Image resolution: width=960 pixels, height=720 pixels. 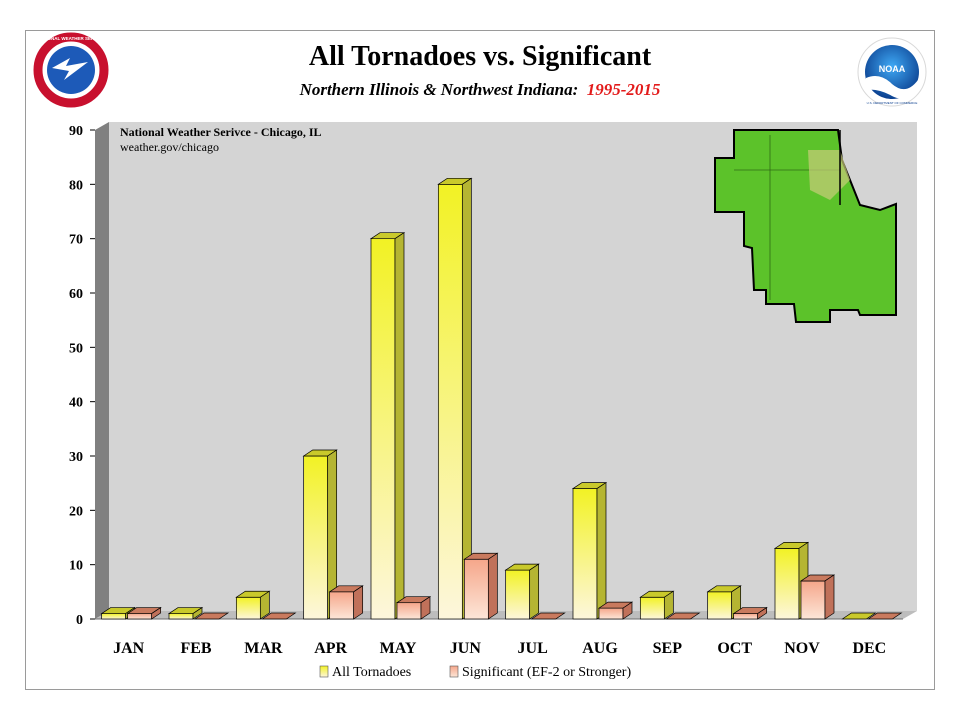 What do you see at coordinates (522, 591) in the screenshot?
I see `bar-all-jul` at bounding box center [522, 591].